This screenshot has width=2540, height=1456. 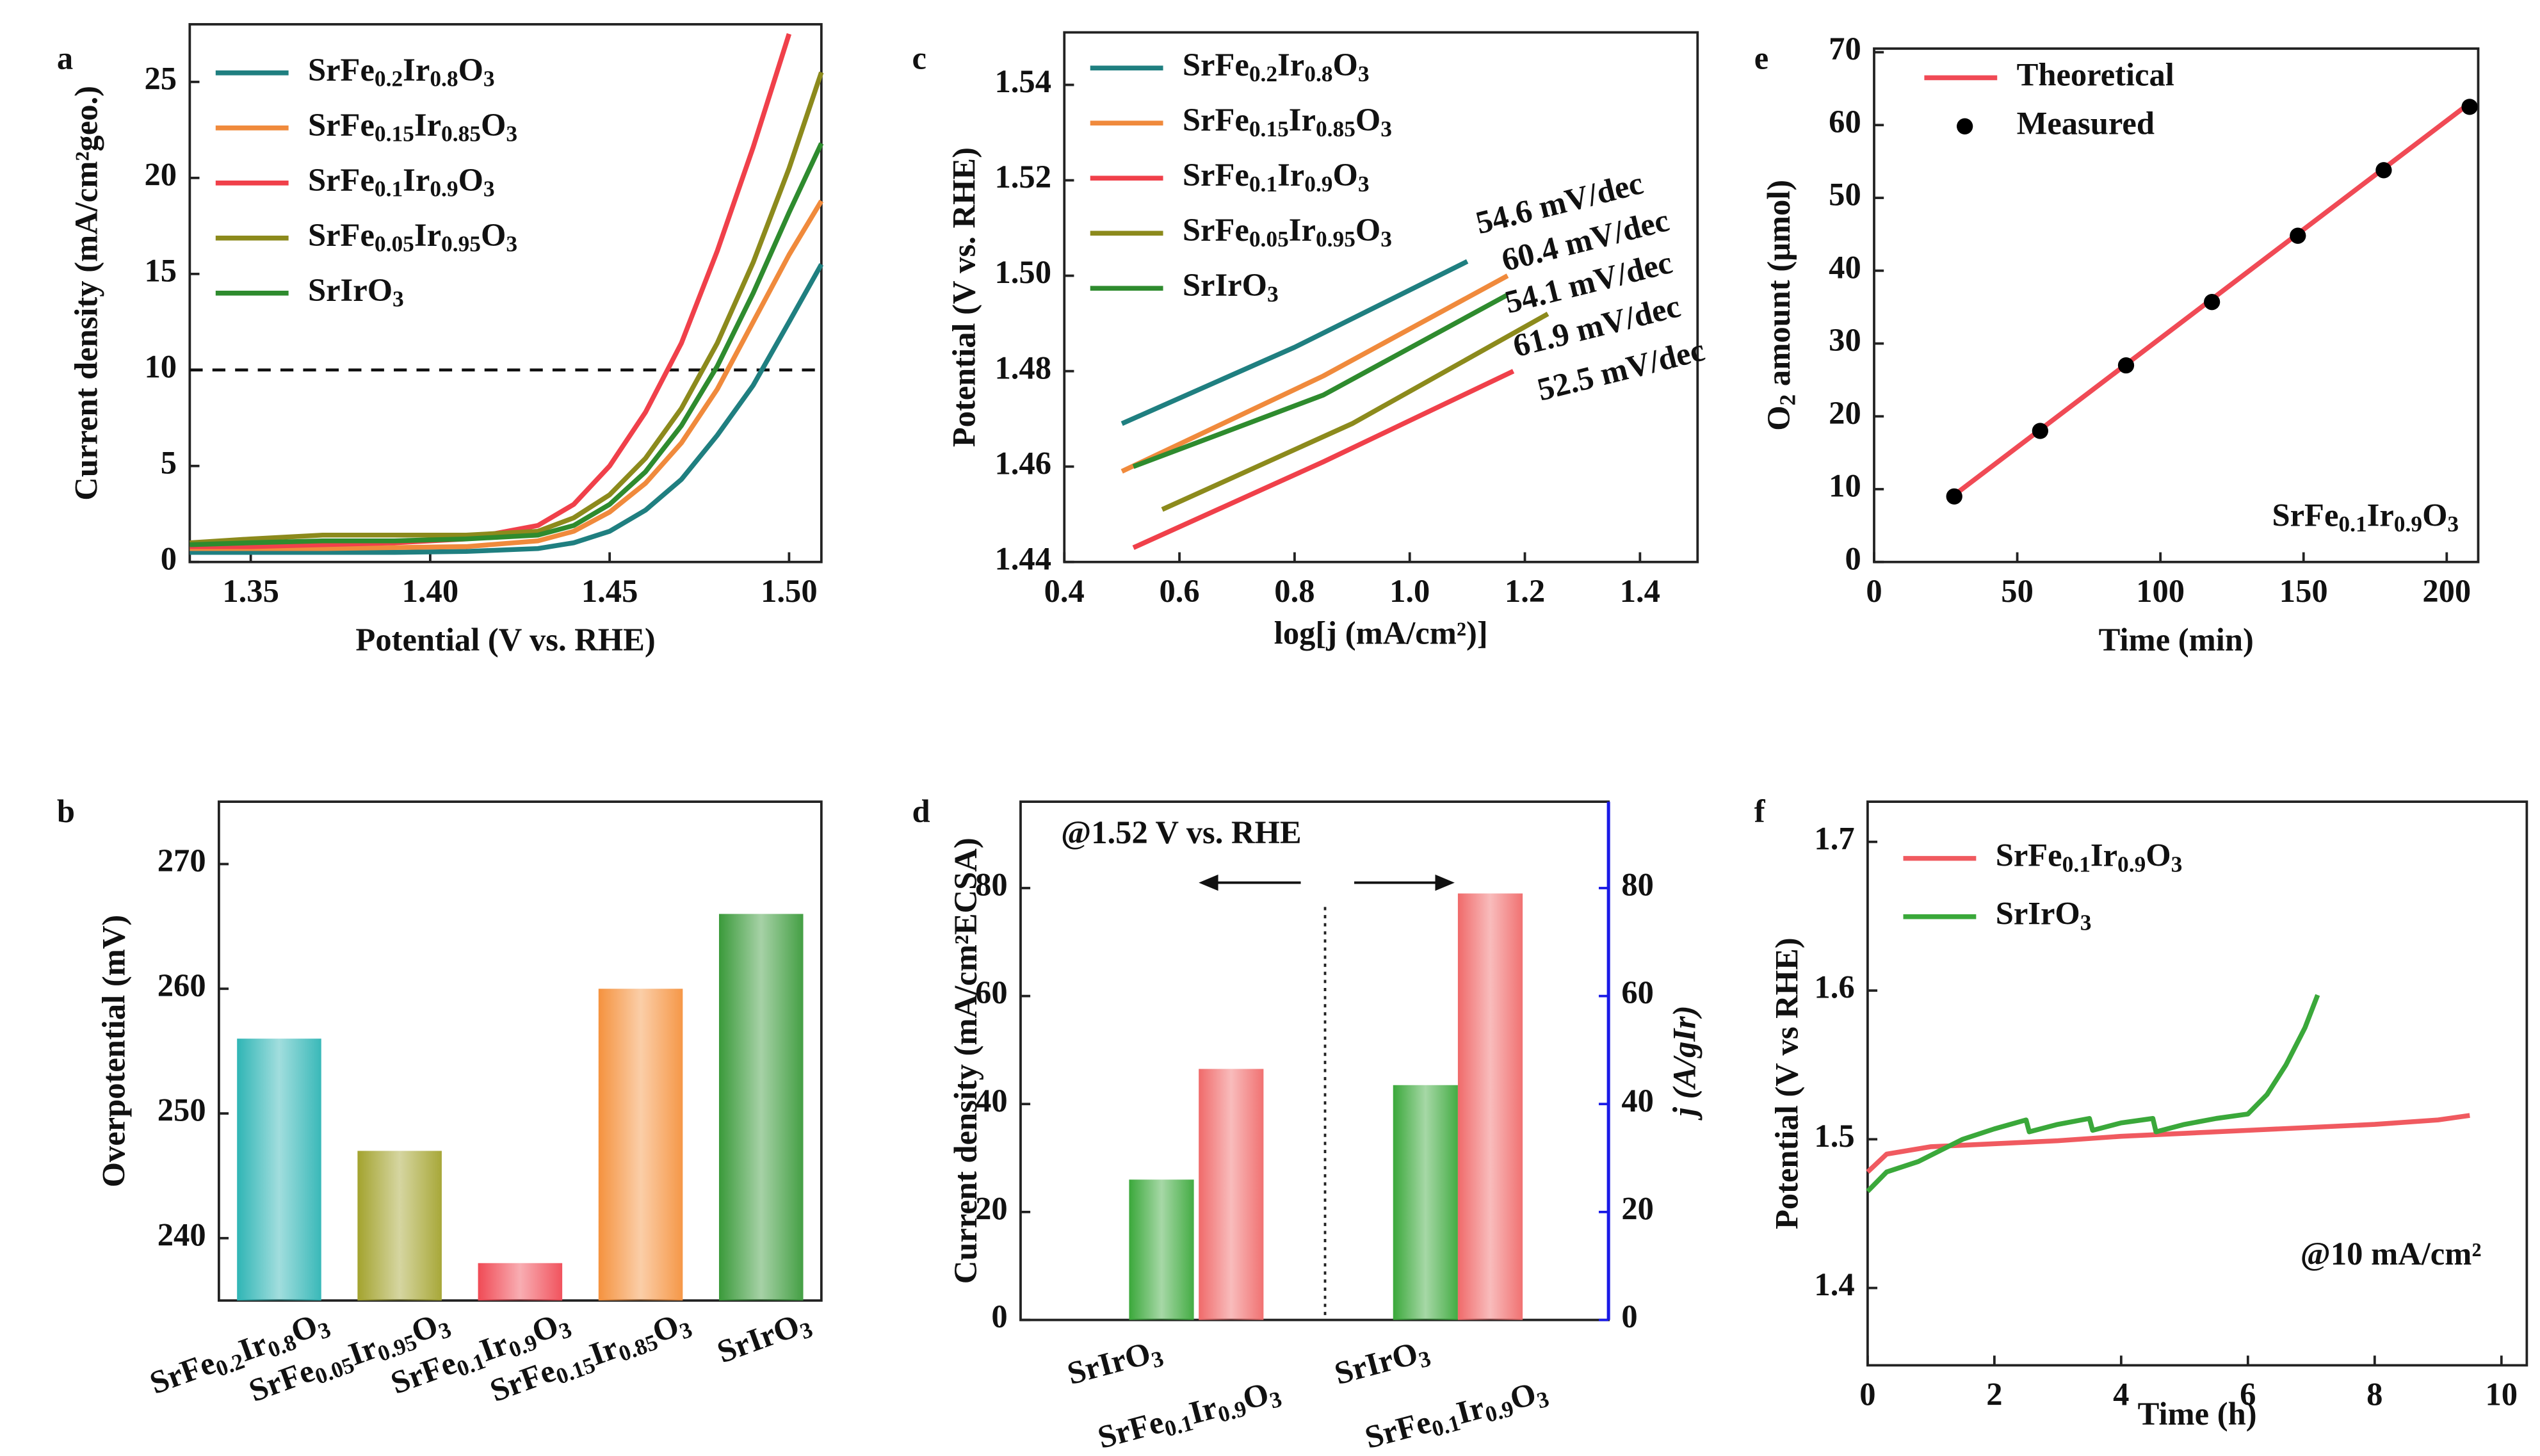 What do you see at coordinates (161, 79) in the screenshot?
I see `y-tick-label: 25` at bounding box center [161, 79].